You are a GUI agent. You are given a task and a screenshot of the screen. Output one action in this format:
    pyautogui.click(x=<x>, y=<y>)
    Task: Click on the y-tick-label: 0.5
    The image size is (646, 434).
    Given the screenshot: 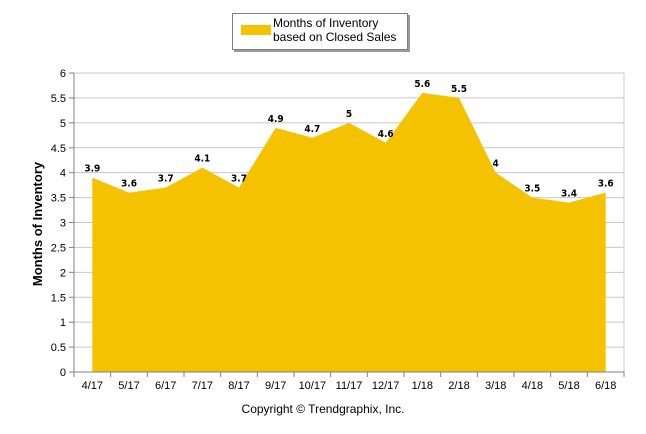 What is the action you would take?
    pyautogui.click(x=58, y=348)
    